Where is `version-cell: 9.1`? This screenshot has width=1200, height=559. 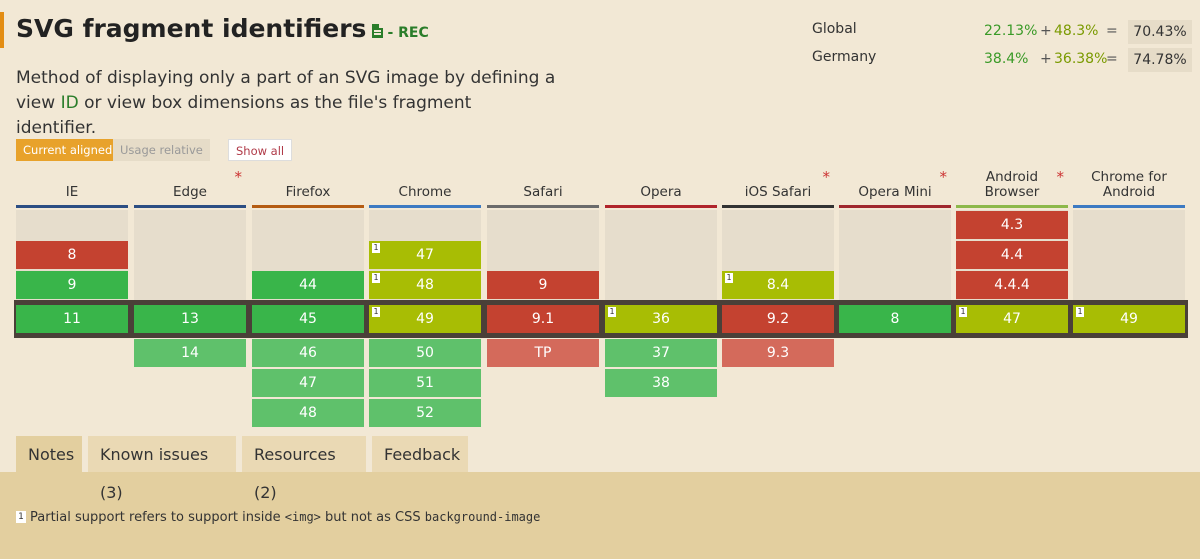
version-cell: 9.1 is located at coordinates (543, 319).